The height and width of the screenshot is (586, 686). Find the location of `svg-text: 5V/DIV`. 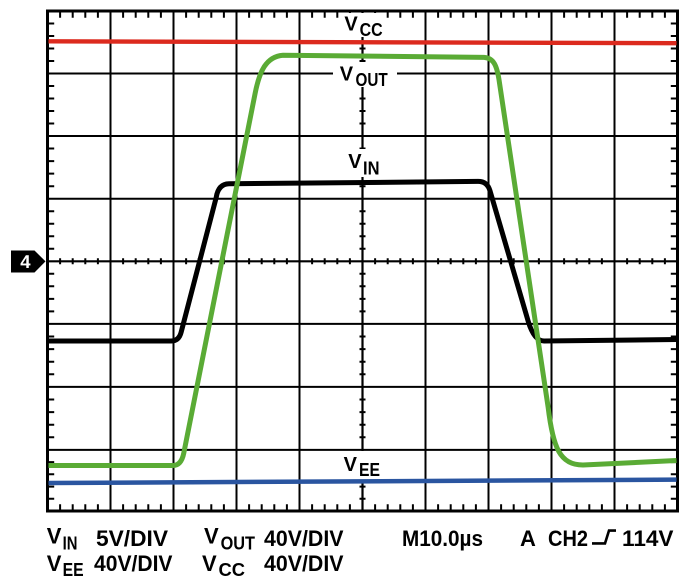

svg-text: 5V/DIV is located at coordinates (132, 538).